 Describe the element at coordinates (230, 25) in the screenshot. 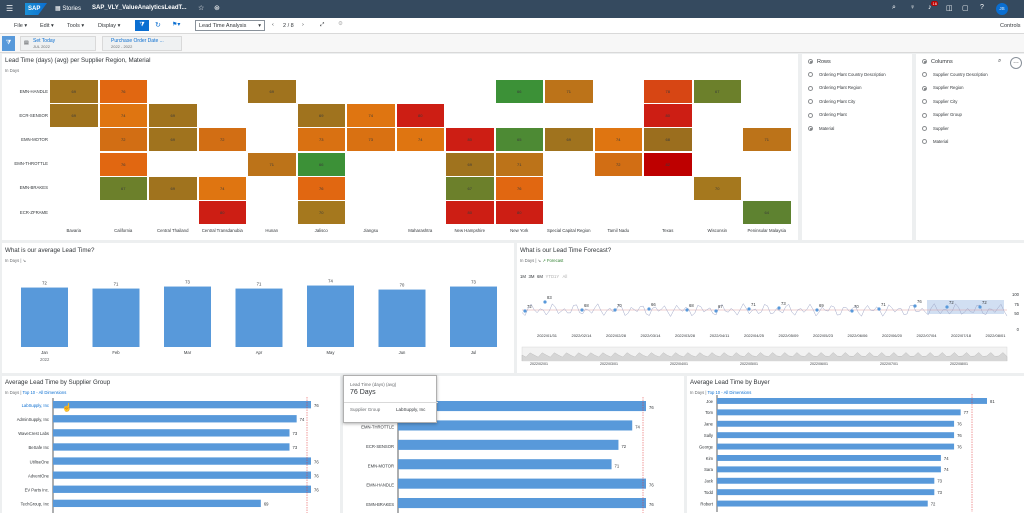

I see `page-select: Lead Time Analysis ▾` at that location.